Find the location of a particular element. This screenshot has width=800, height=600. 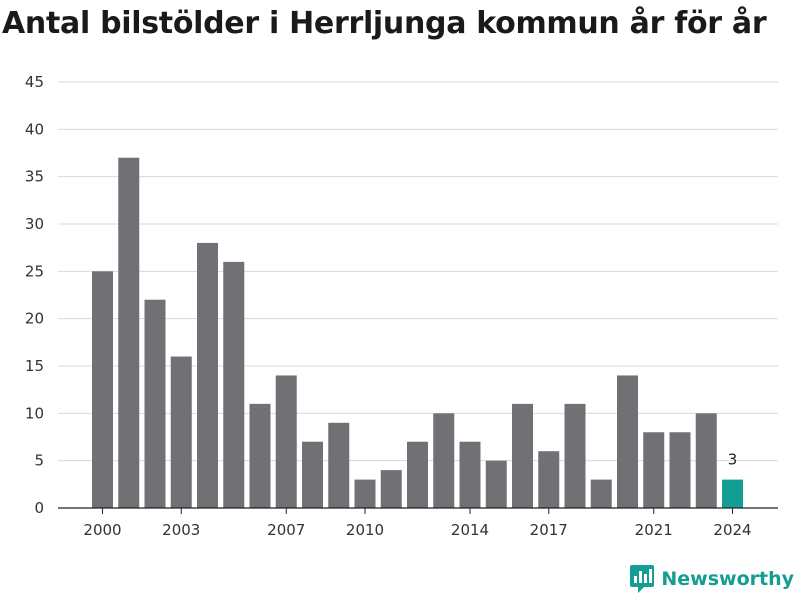

bar-2004 is located at coordinates (207, 375).